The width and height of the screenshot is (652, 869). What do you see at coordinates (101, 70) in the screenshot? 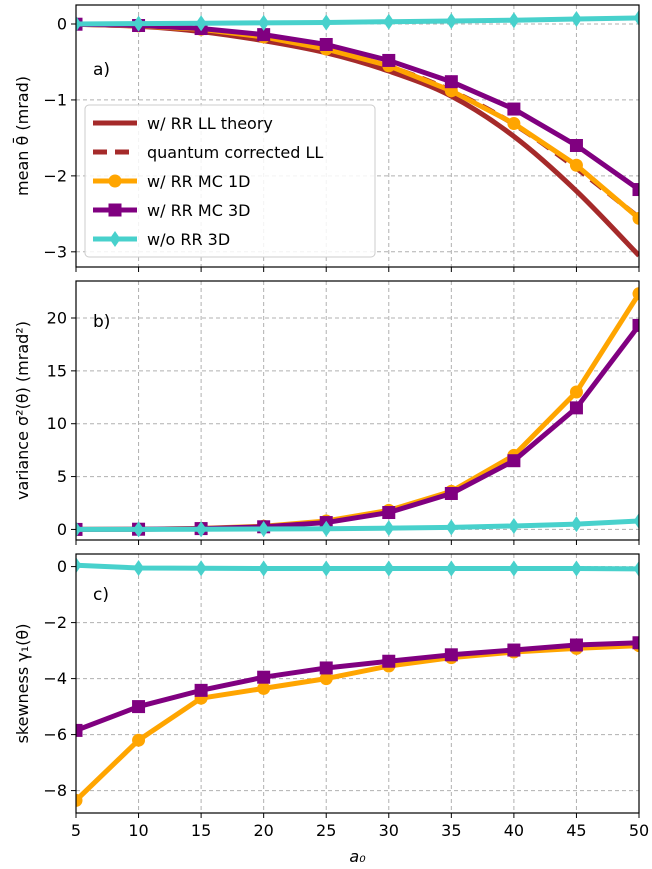
I see `panel-label: a)` at bounding box center [101, 70].